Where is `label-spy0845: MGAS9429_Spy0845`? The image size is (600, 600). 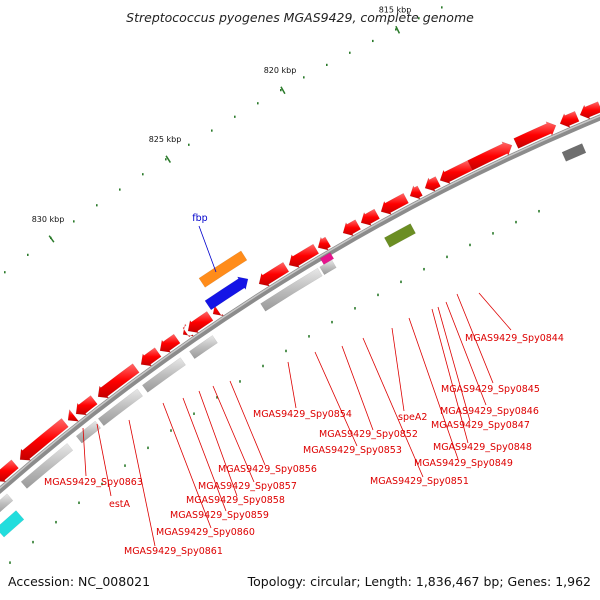 label-spy0845: MGAS9429_Spy0845 is located at coordinates (490, 389).